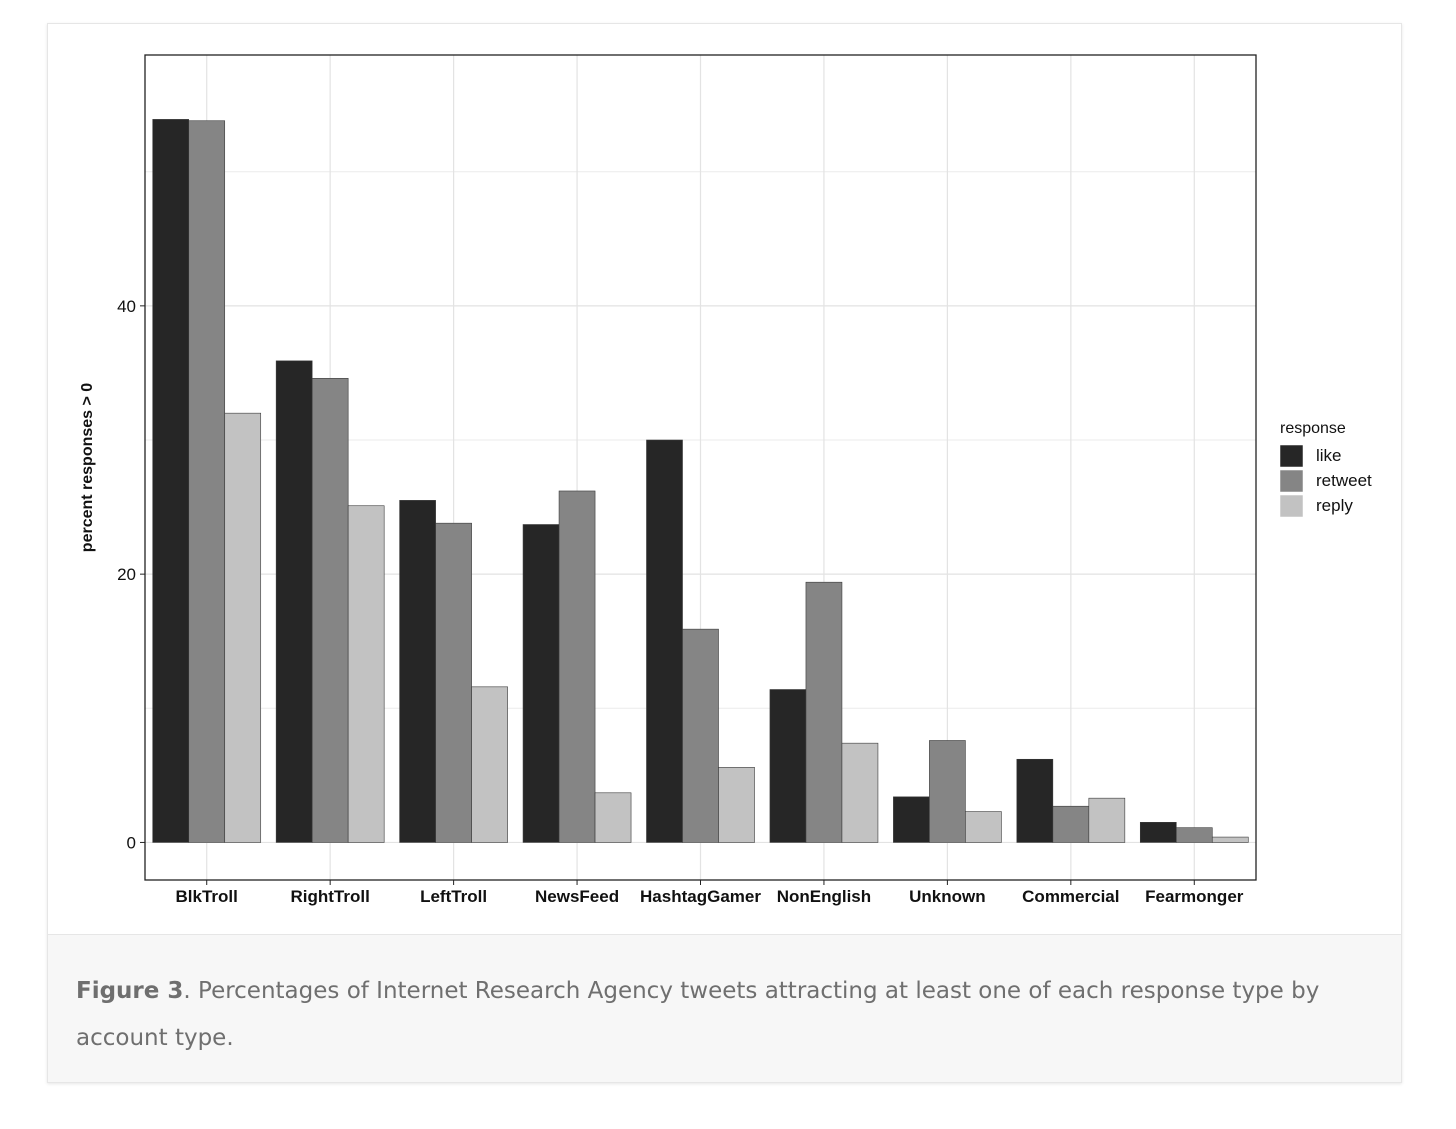 The height and width of the screenshot is (1129, 1456). I want to click on legend-key-like, so click(1291, 456).